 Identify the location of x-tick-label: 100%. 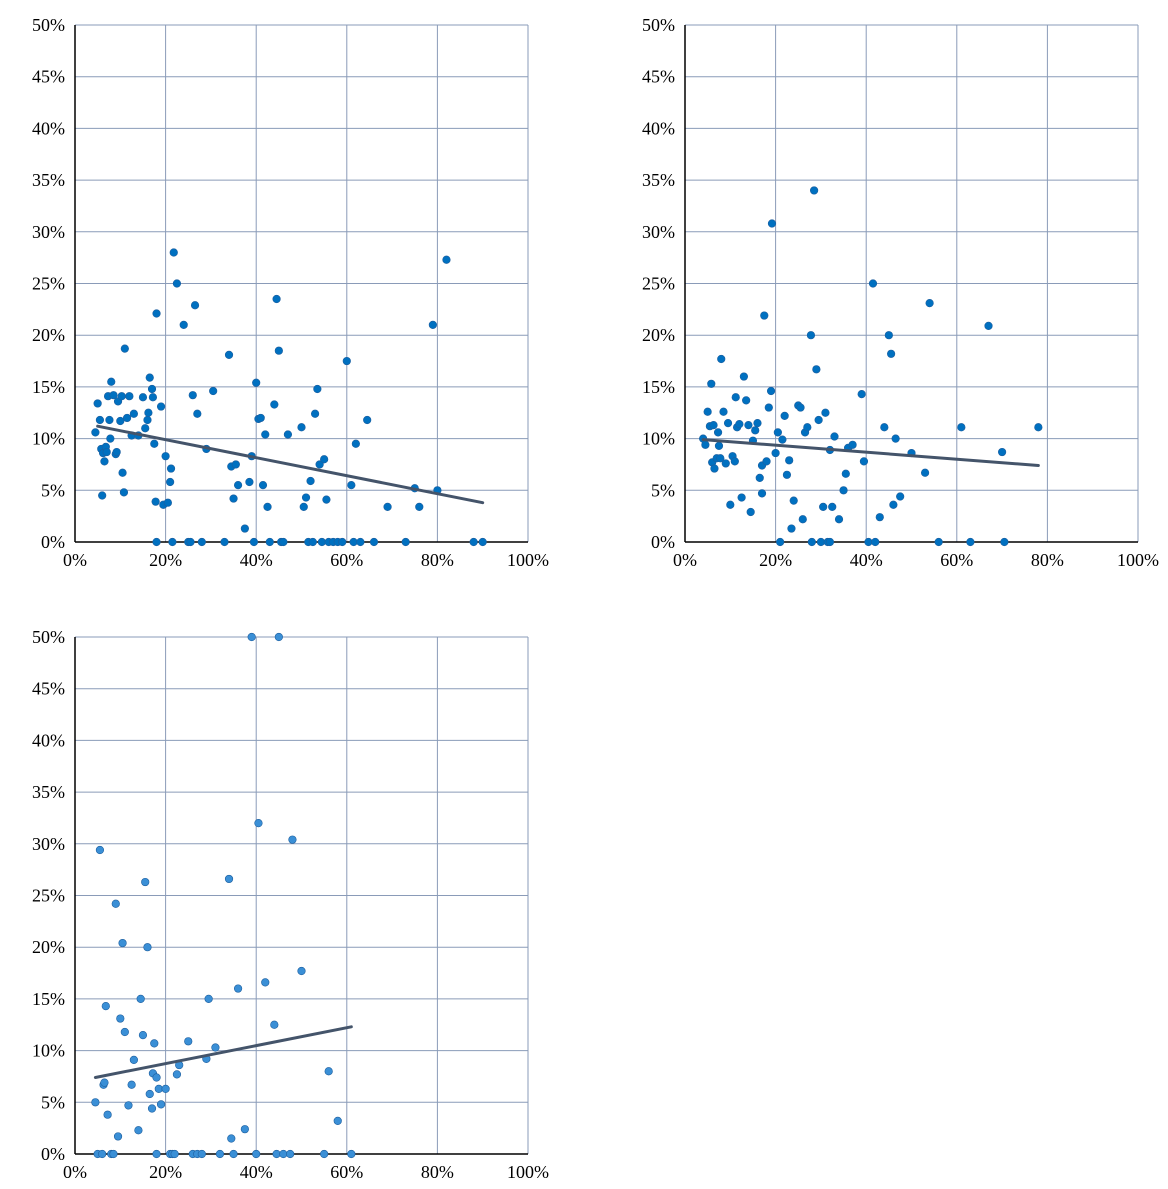
(528, 1172).